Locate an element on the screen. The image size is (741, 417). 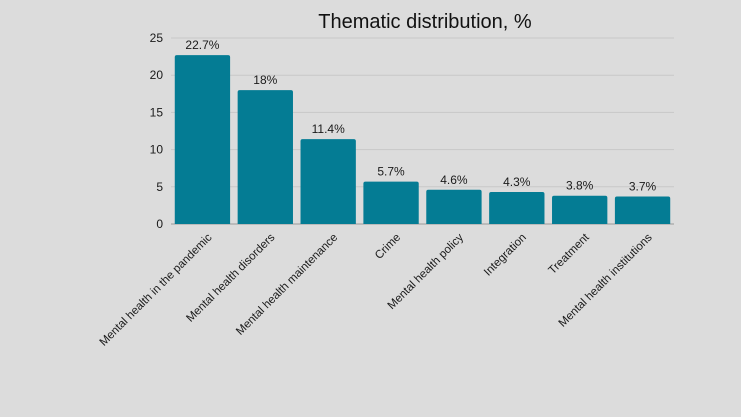
category-label: Mental health maintenance is located at coordinates (287, 285).